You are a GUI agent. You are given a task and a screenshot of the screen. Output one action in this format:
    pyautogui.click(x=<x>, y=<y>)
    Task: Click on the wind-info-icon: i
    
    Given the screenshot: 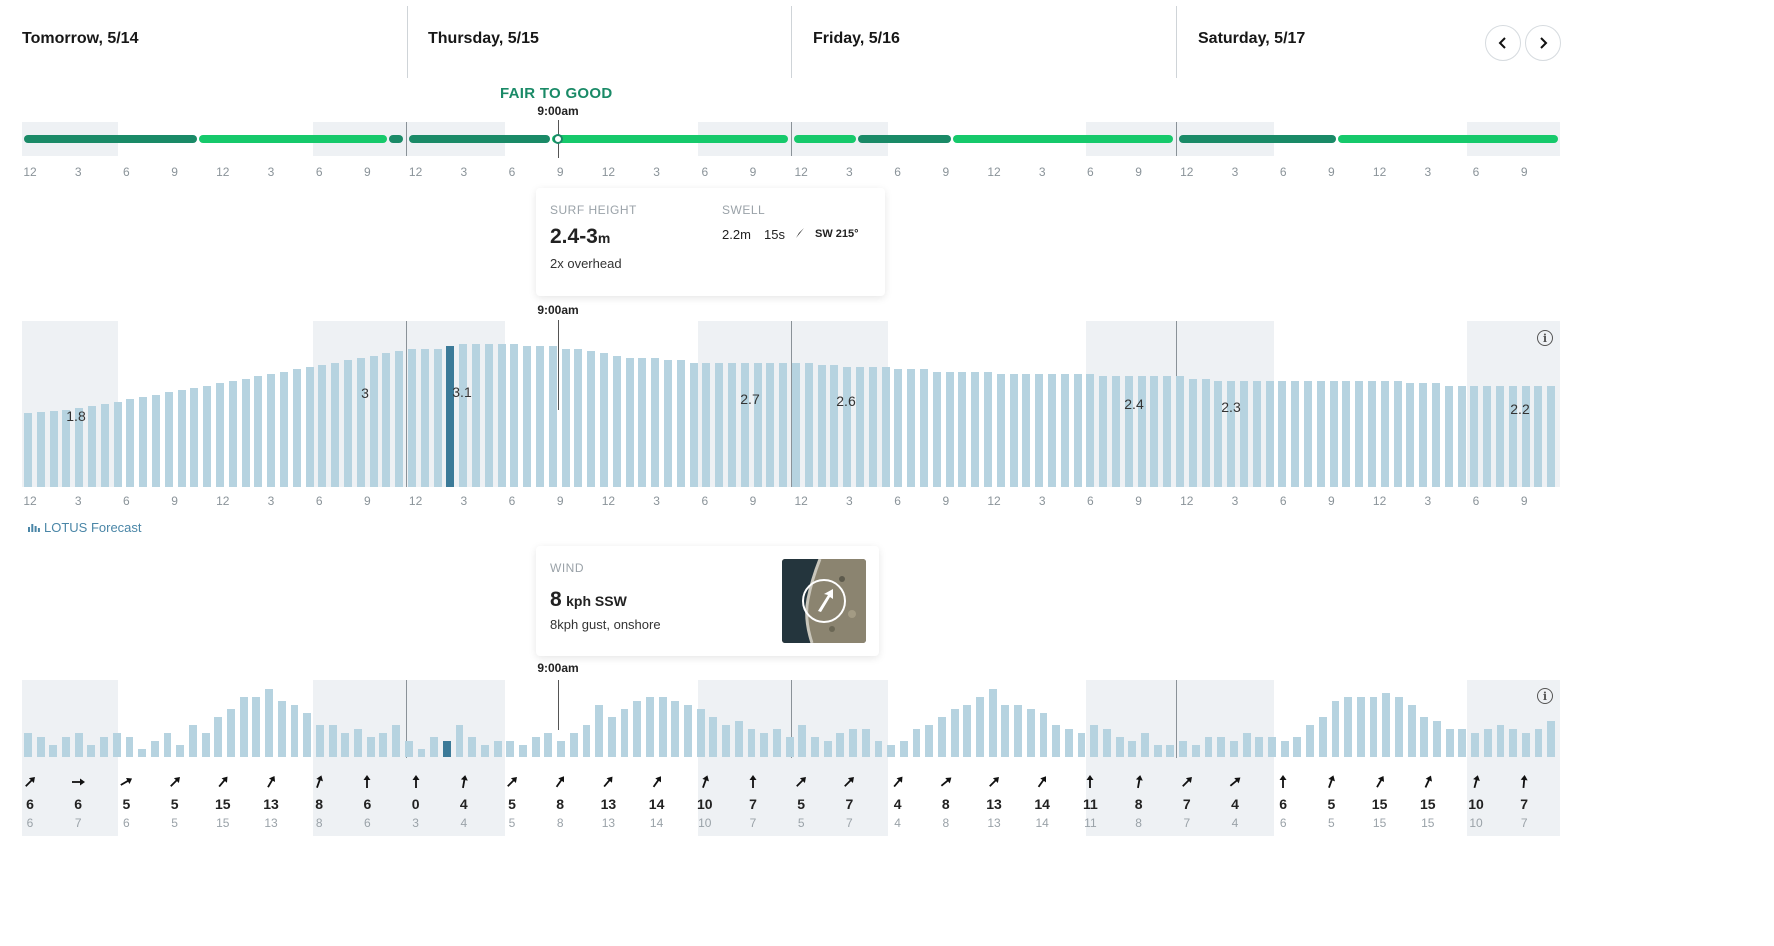 What is the action you would take?
    pyautogui.click(x=1545, y=696)
    